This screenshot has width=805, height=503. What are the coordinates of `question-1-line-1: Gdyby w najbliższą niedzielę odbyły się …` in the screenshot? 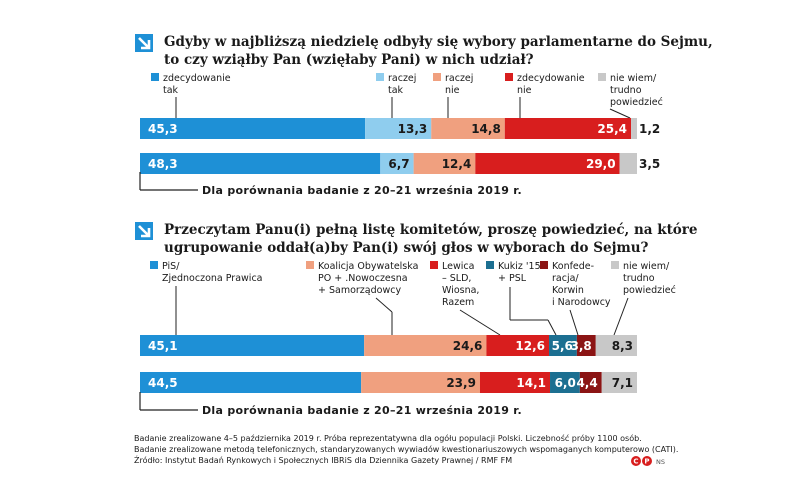 It's located at (438, 42).